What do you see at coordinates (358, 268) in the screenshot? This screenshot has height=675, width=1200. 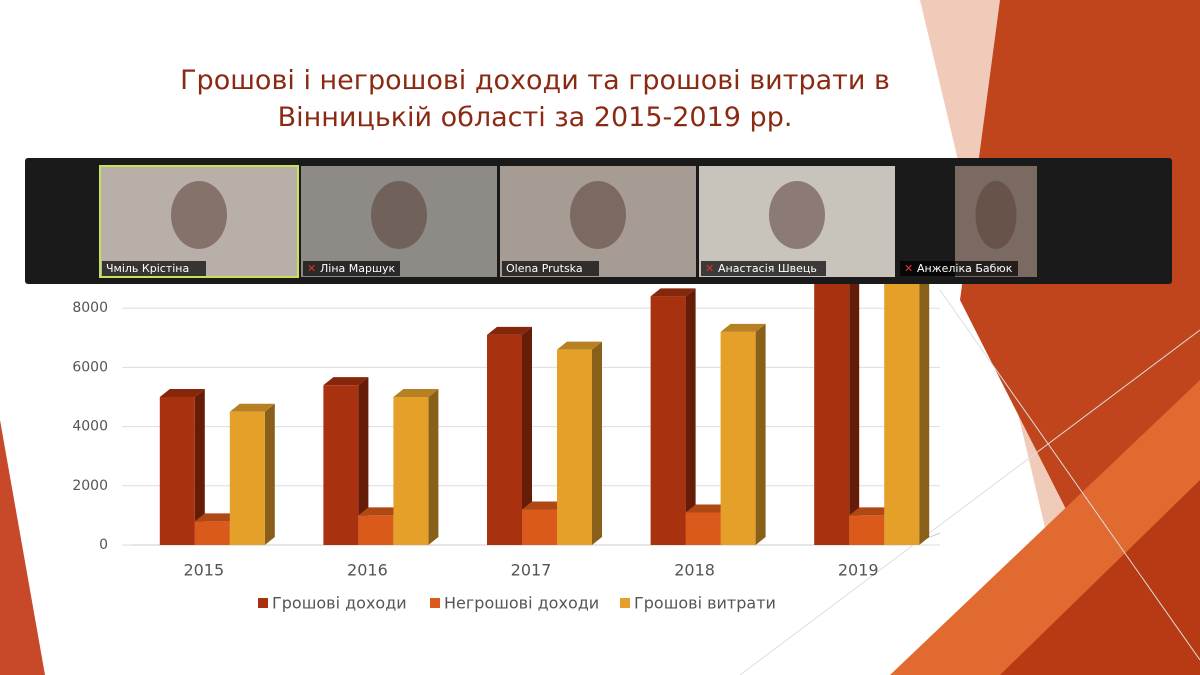 I see `participant-name: Ліна Маршук` at bounding box center [358, 268].